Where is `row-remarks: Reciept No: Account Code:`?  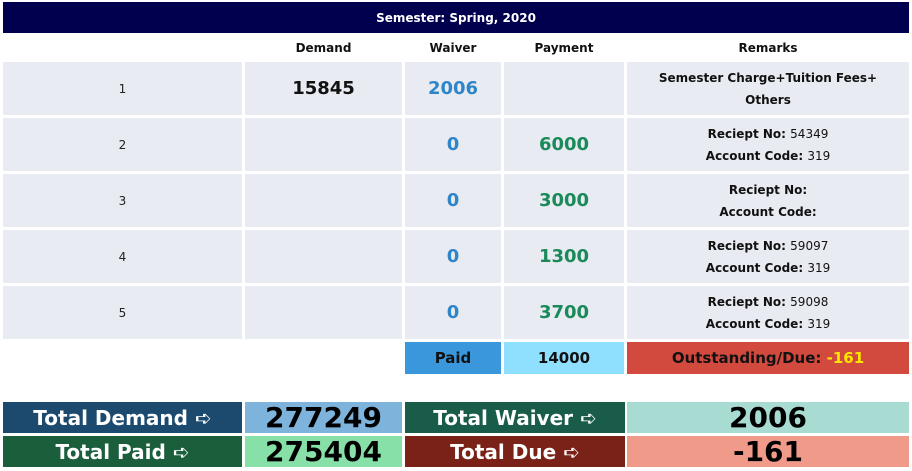
row-remarks: Reciept No: Account Code: is located at coordinates (768, 200).